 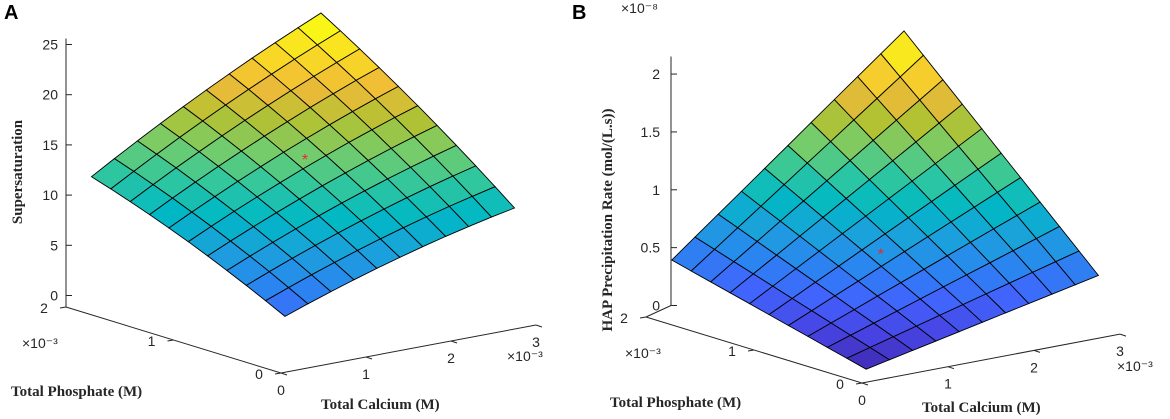 I want to click on panel-b-x-tick-label: 3, so click(x=1120, y=351).